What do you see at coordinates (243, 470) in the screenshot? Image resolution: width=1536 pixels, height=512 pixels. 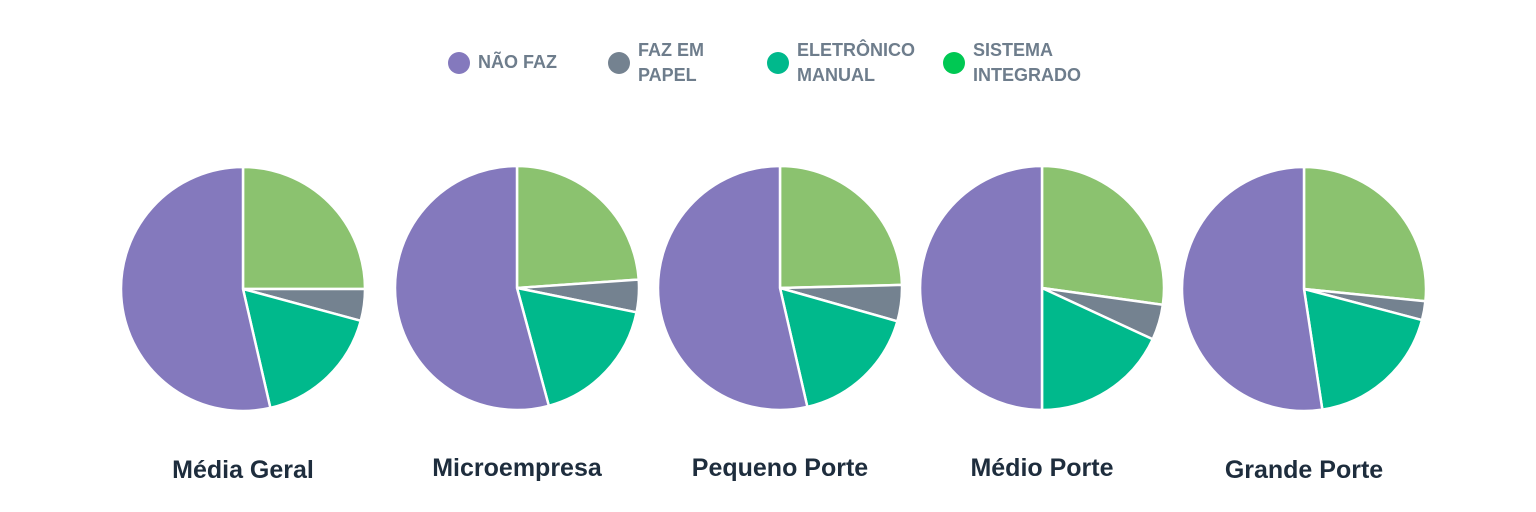 I see `chart-title: Média Geral` at bounding box center [243, 470].